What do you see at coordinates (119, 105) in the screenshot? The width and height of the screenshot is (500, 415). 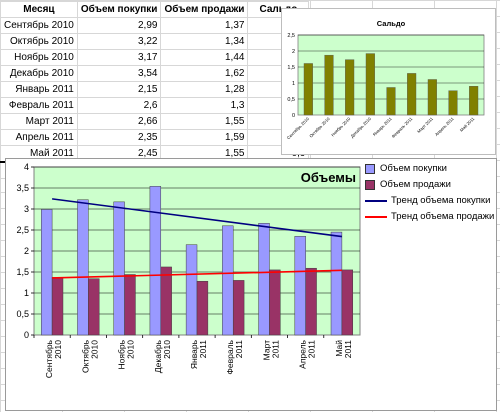 I see `value-cell: 2,6` at bounding box center [119, 105].